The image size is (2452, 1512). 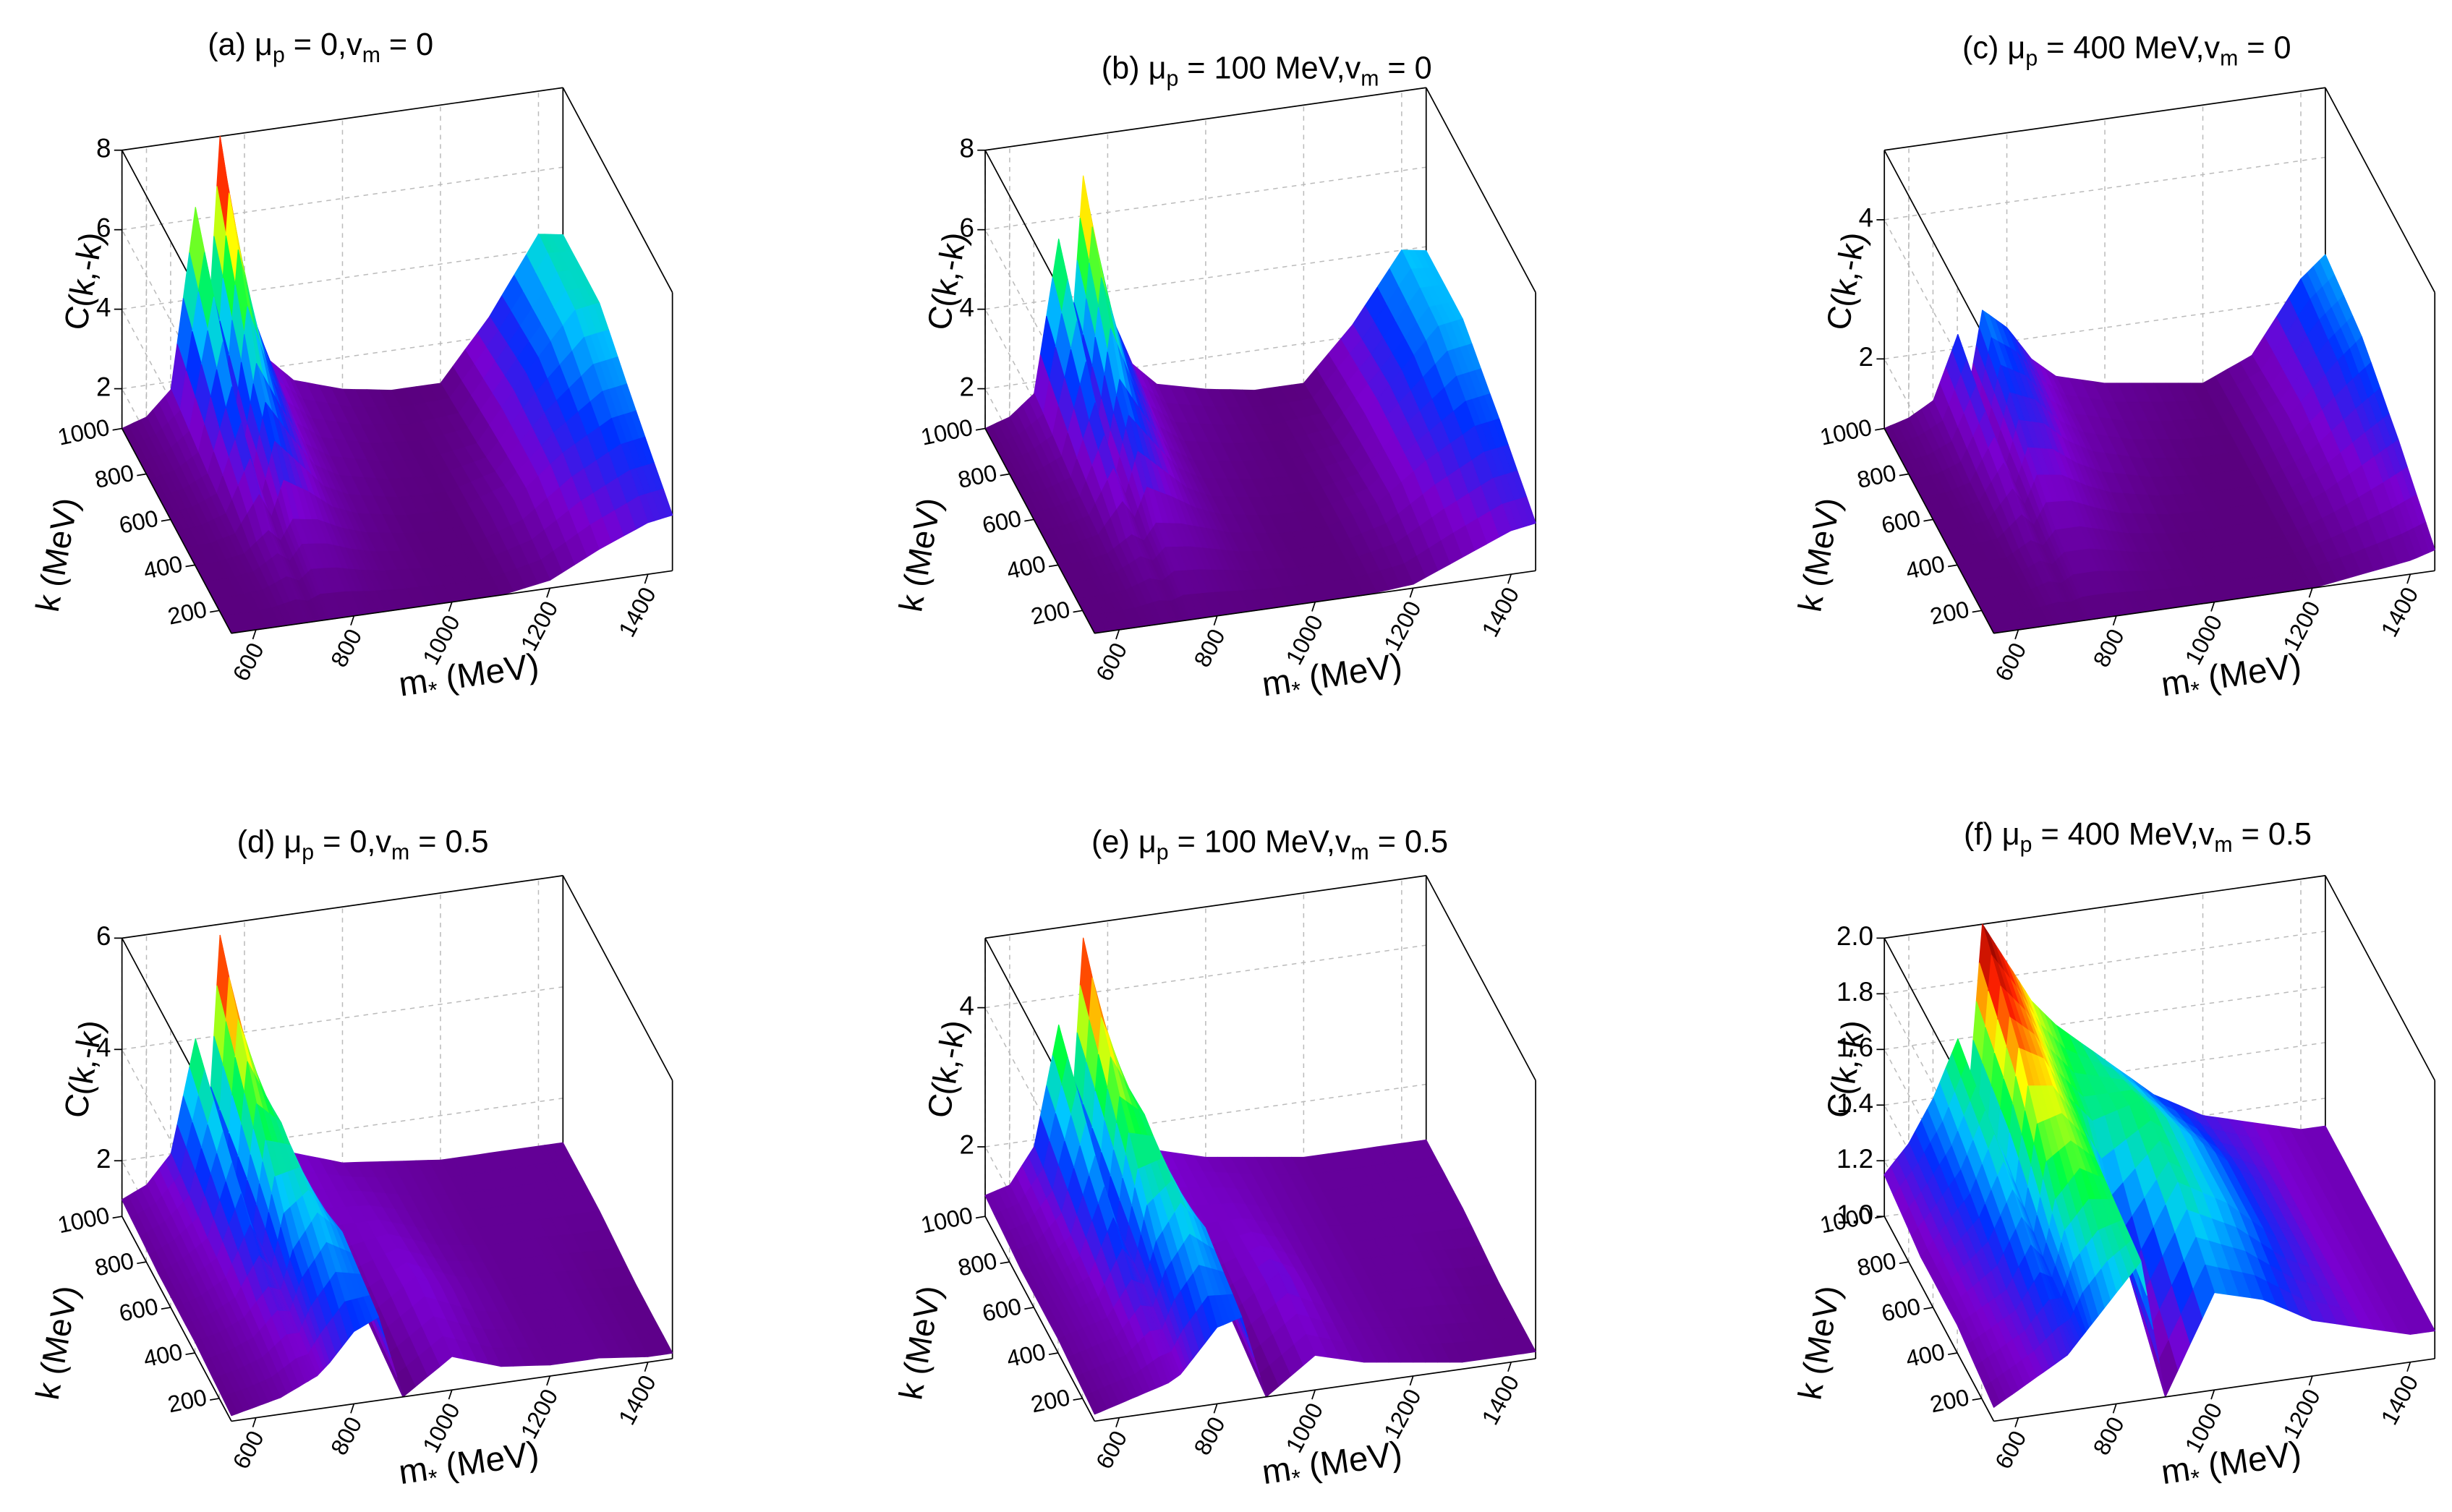 I want to click on panel-title-part: = 400 MeV,v, so click(x=2129, y=48).